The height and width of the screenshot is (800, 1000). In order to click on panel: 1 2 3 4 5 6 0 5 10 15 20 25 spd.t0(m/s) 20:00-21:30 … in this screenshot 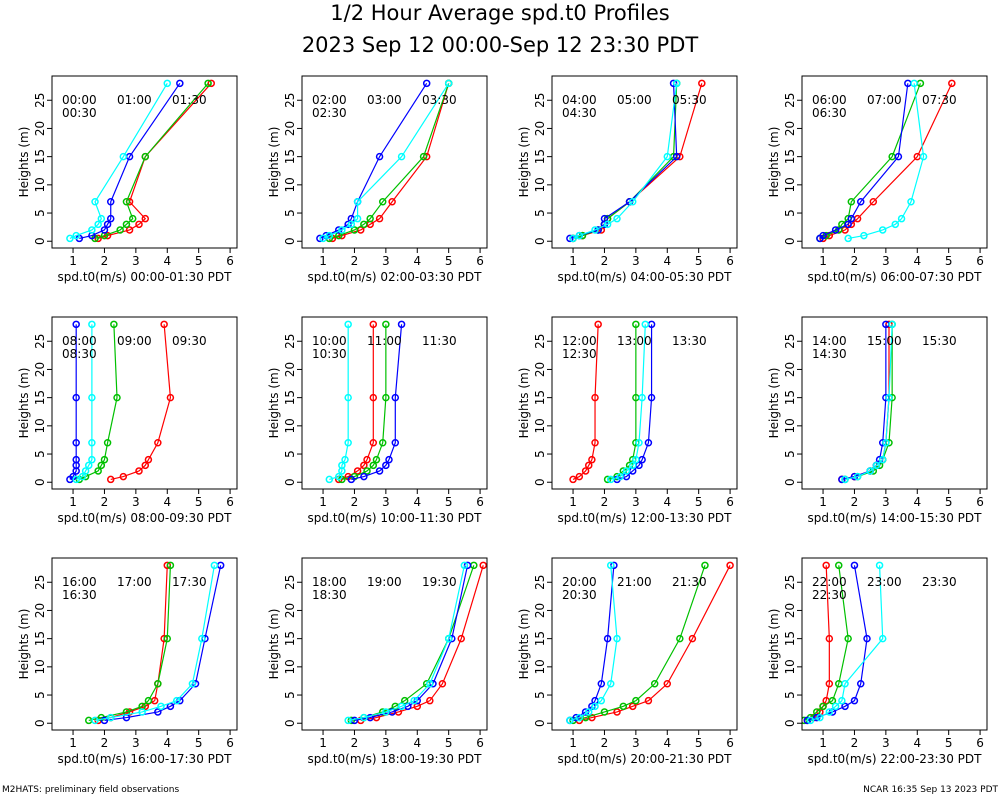, I will do `click(627, 661)`.